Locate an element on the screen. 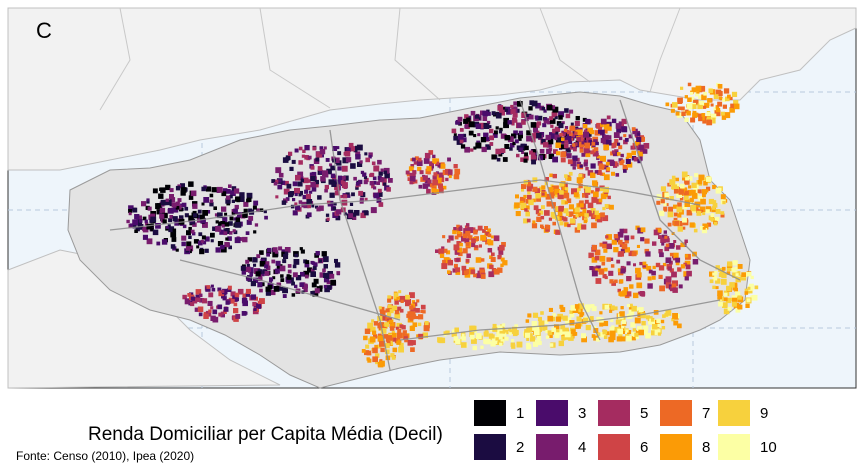  legend-item-7: 7 is located at coordinates (685, 413).